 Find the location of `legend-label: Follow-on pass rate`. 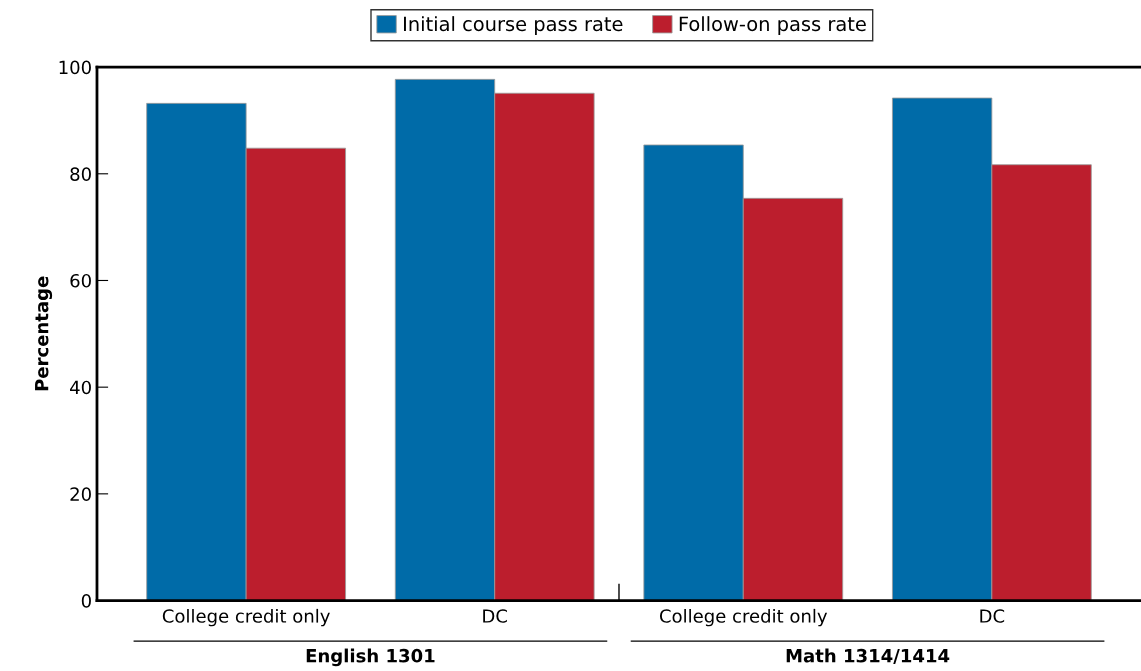

legend-label: Follow-on pass rate is located at coordinates (772, 25).